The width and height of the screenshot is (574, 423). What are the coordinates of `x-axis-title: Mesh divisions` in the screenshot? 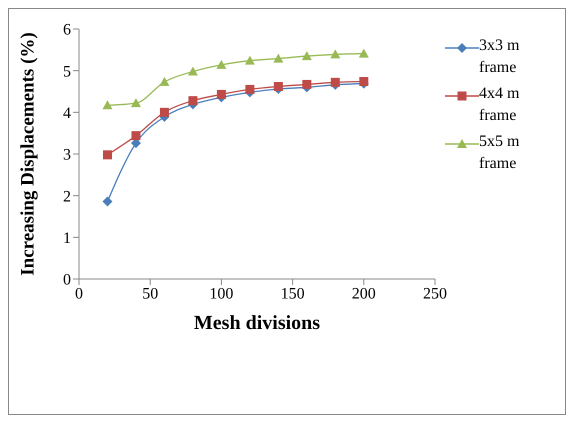 It's located at (257, 323).